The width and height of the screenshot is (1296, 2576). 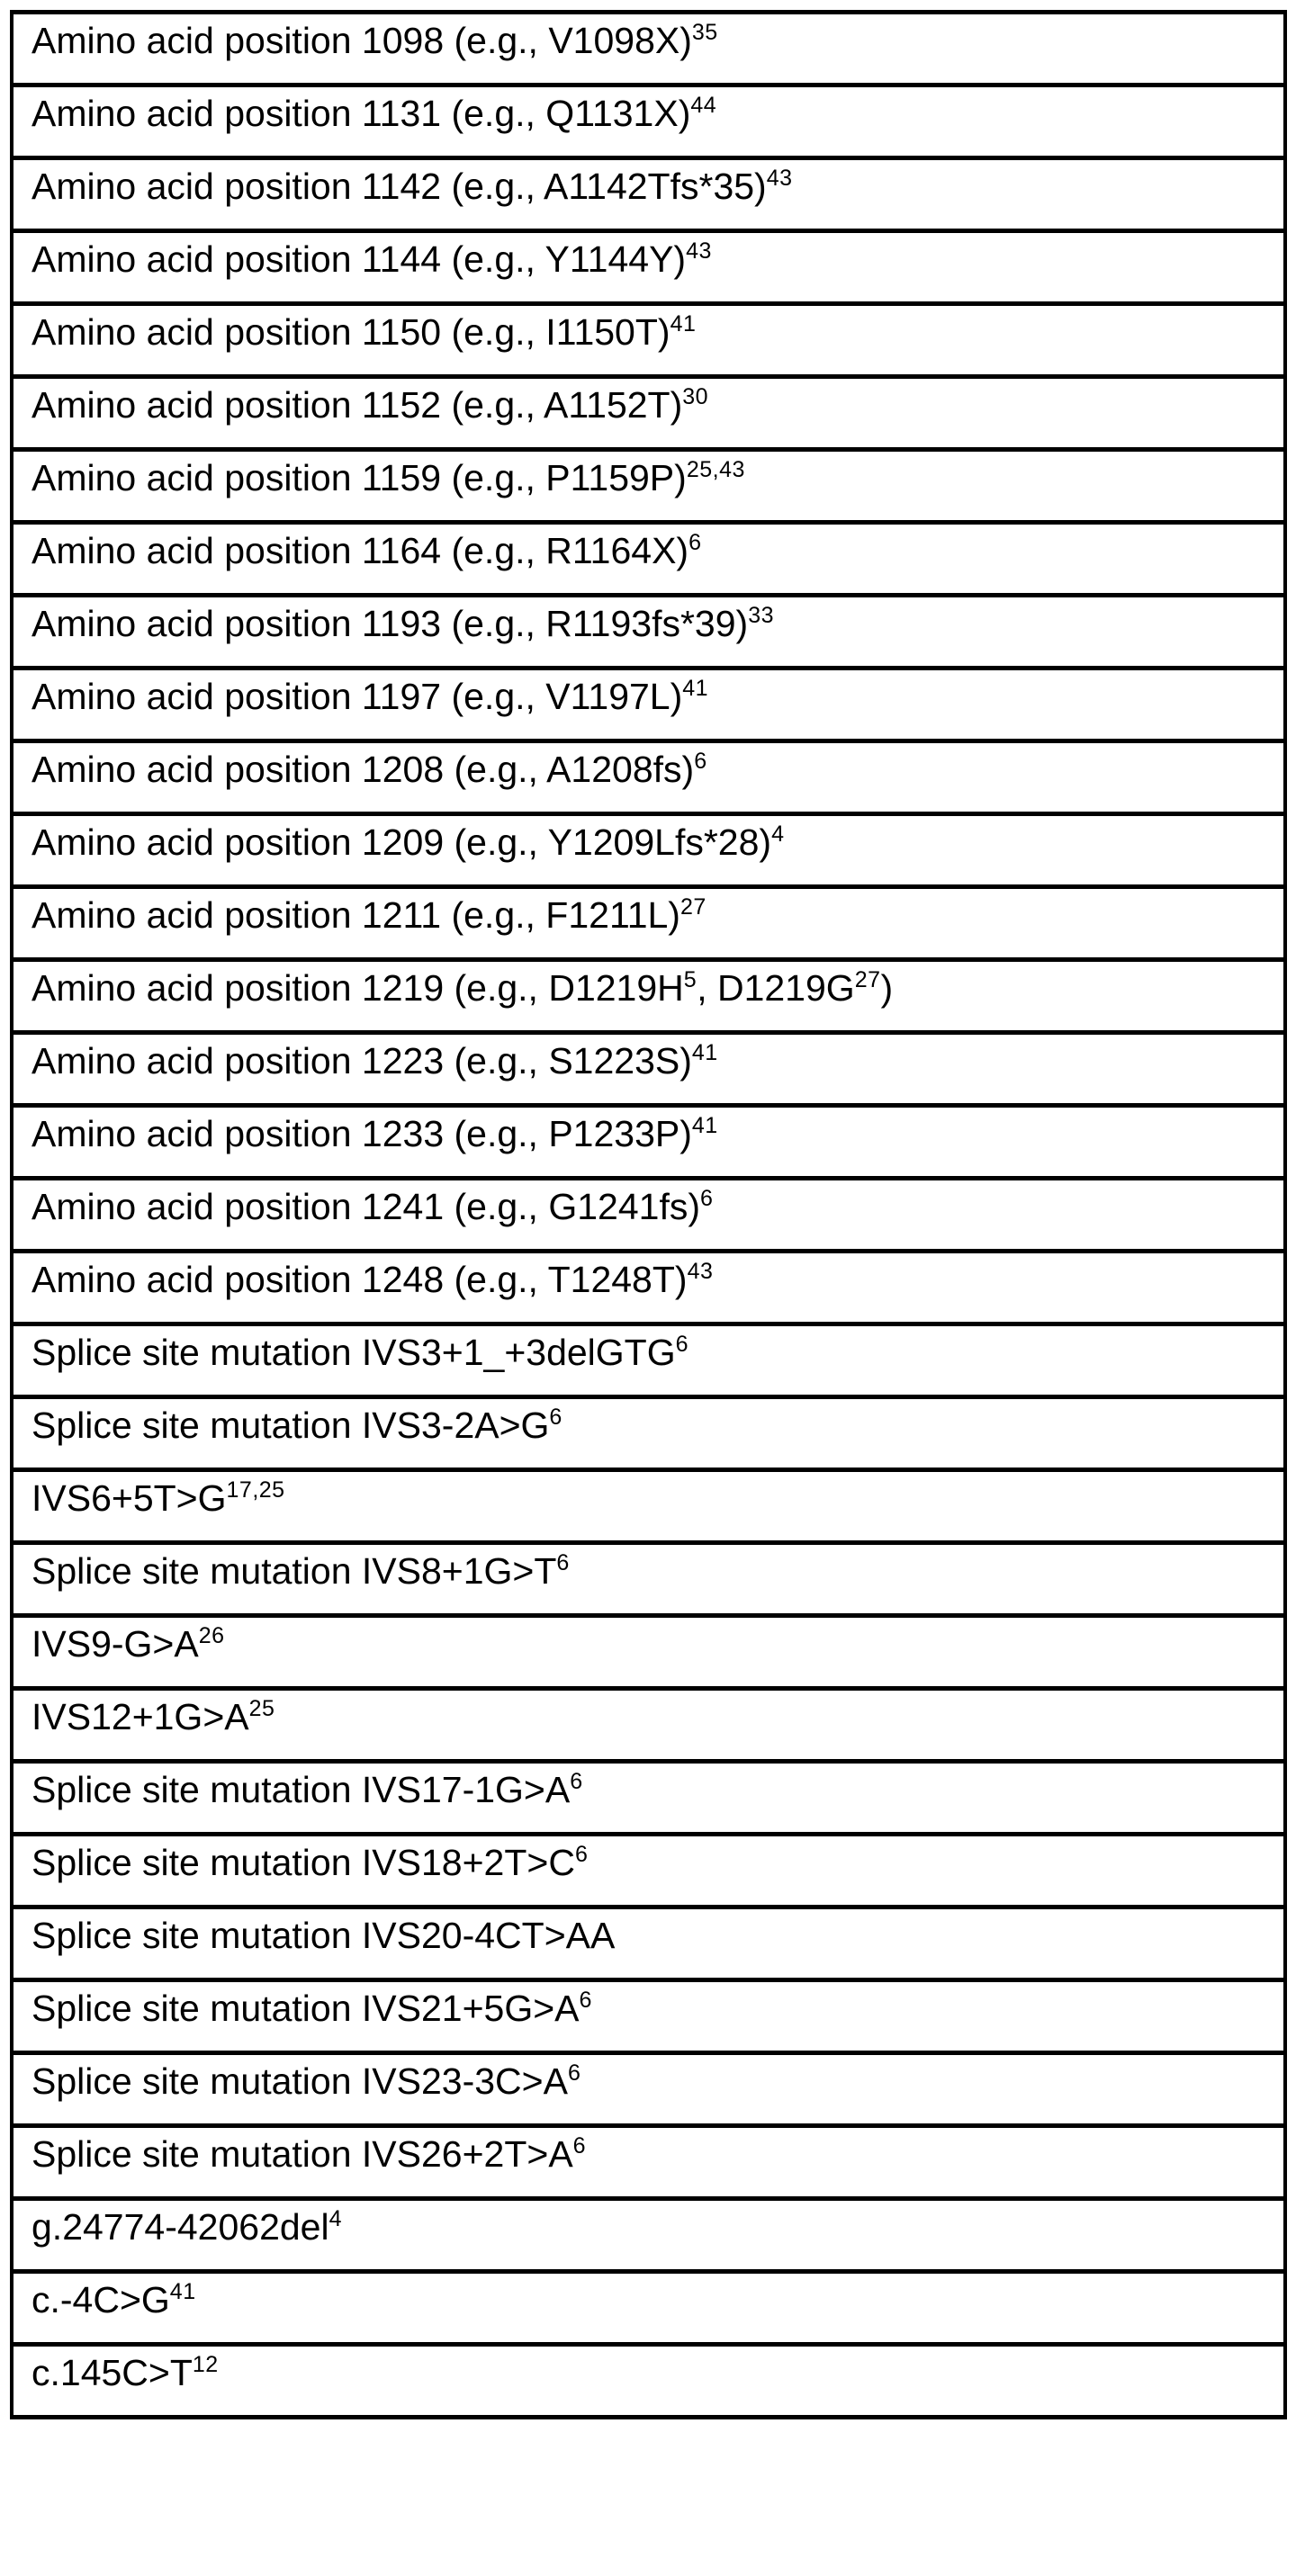 What do you see at coordinates (691, 979) in the screenshot?
I see `reference-superscript: 5` at bounding box center [691, 979].